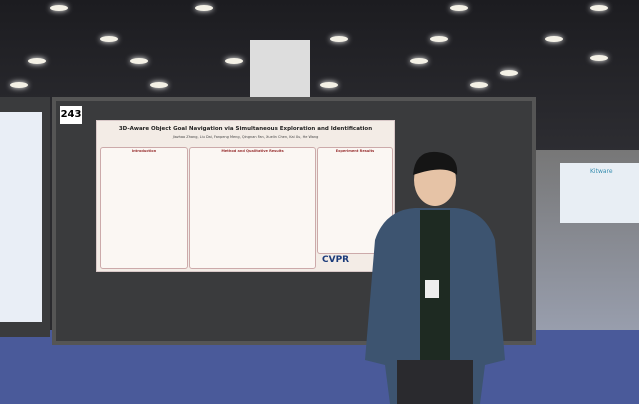  What do you see at coordinates (21, 217) in the screenshot?
I see `left-poster` at bounding box center [21, 217].